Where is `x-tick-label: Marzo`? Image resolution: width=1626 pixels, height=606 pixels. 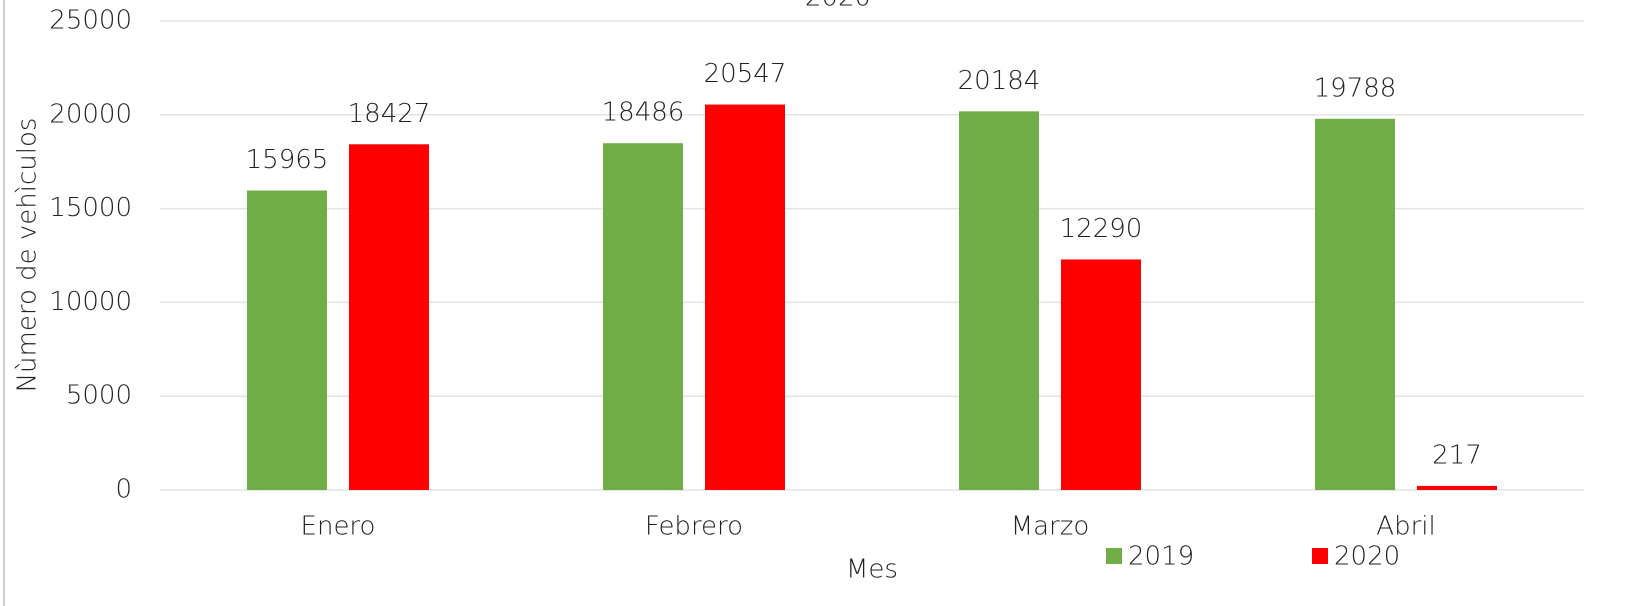 x-tick-label: Marzo is located at coordinates (1050, 527).